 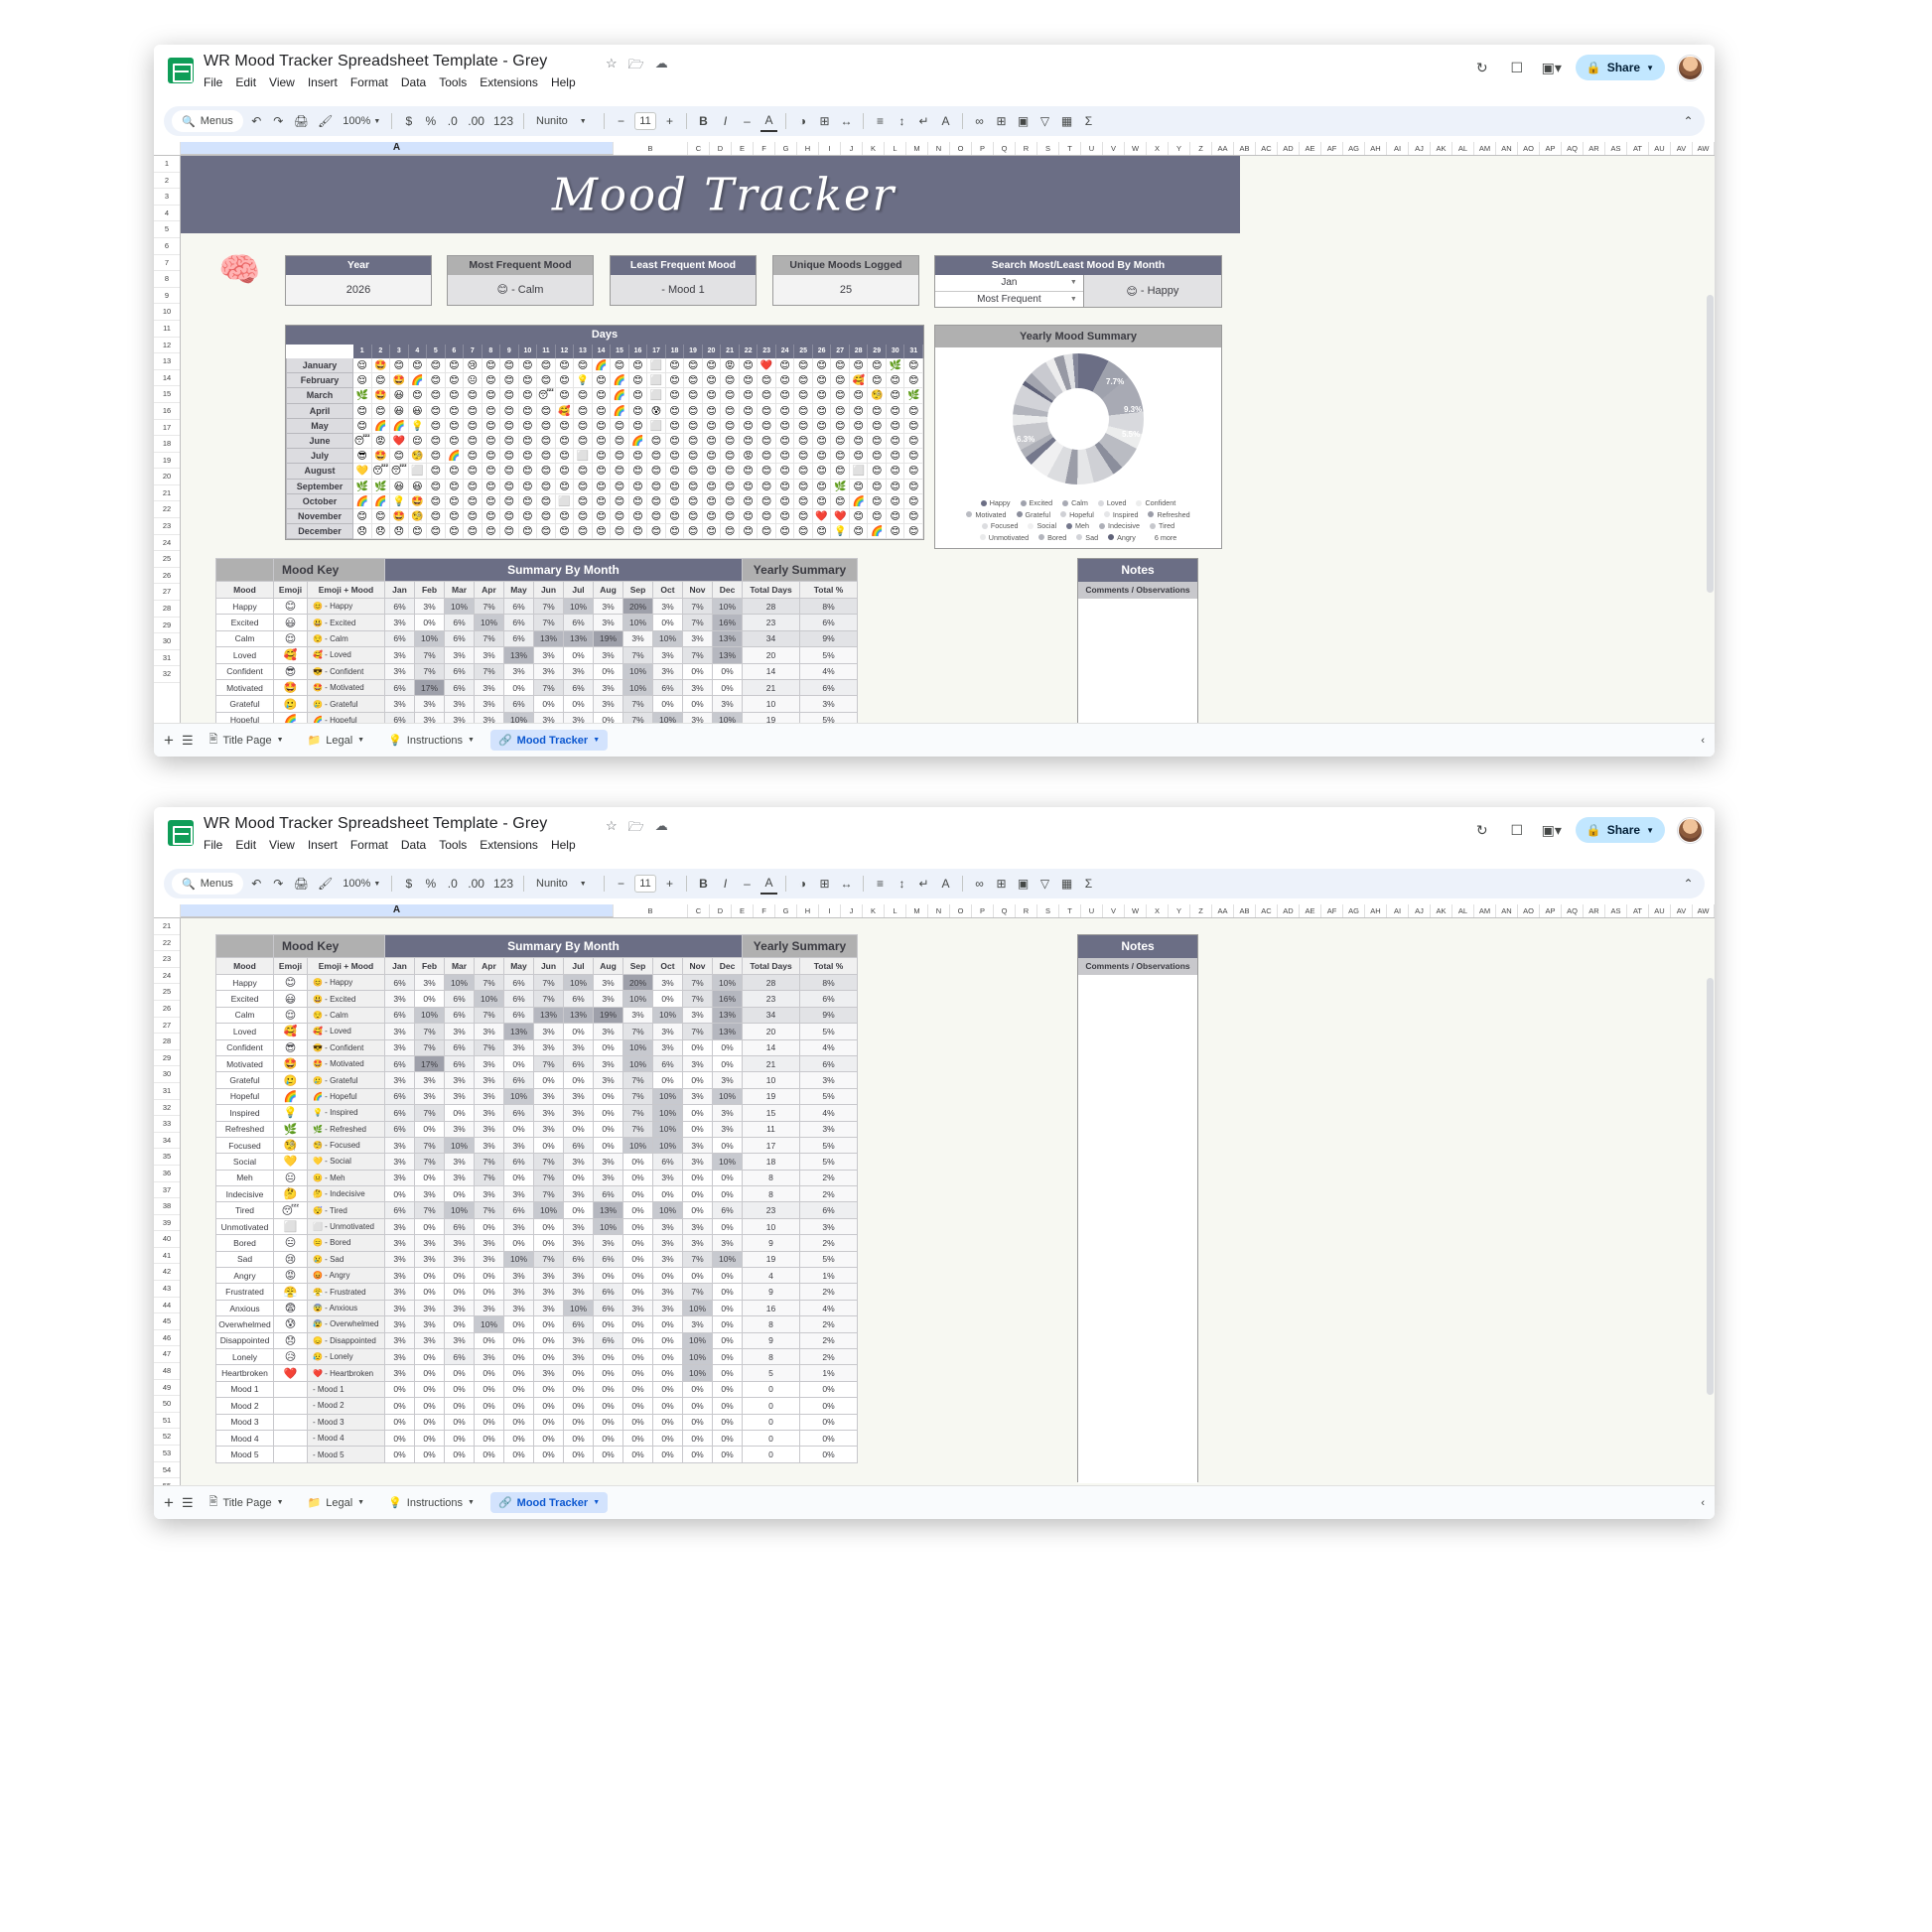 I want to click on cell-month-oct: 3%, so click(x=667, y=1226).